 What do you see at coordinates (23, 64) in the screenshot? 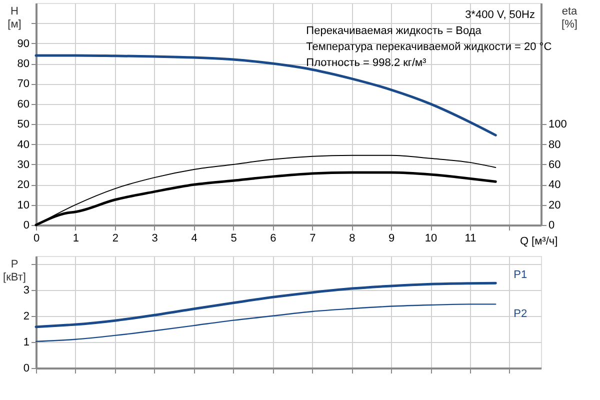
I see `y-tick-label: 80` at bounding box center [23, 64].